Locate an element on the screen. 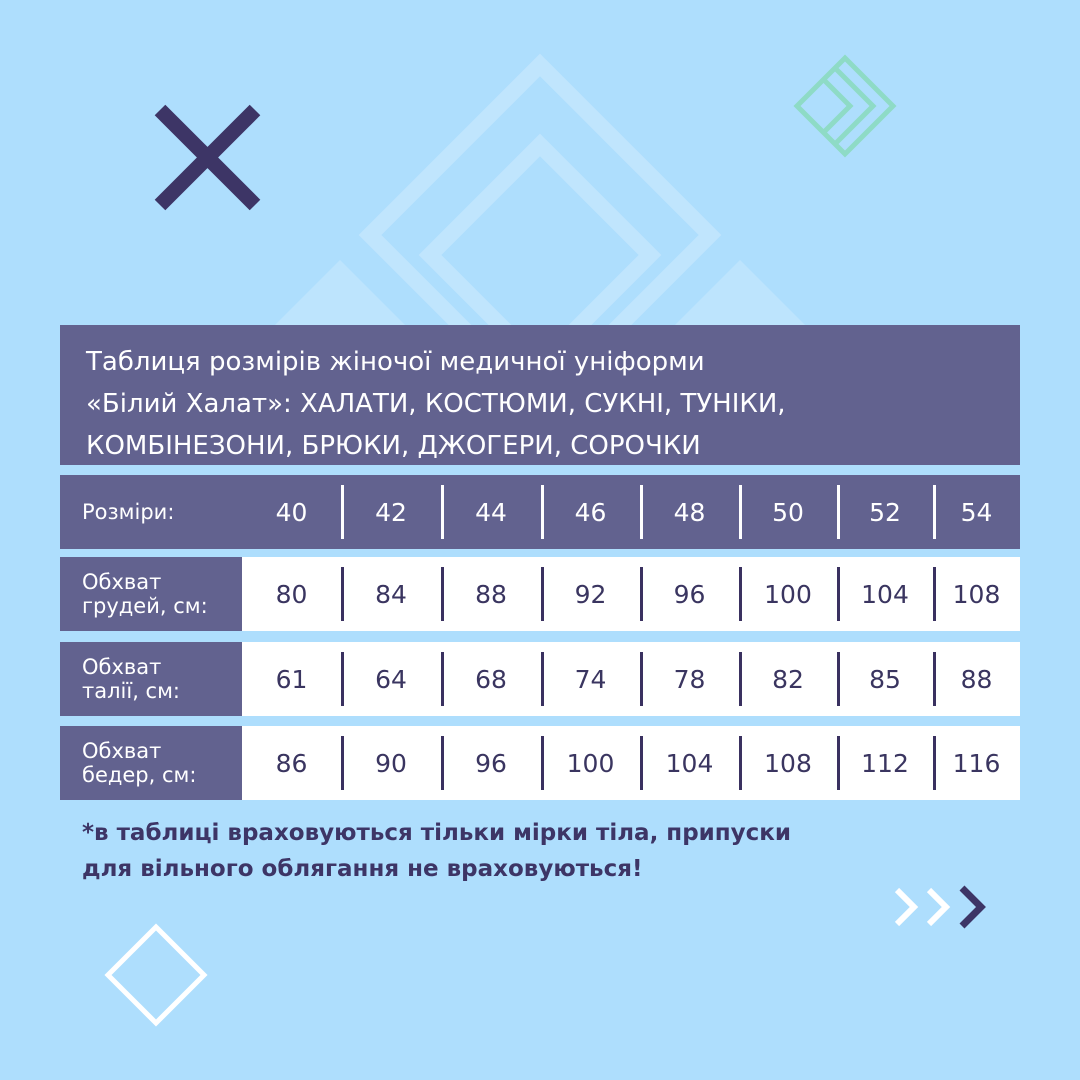 This screenshot has height=1080, width=1080. chest-row: Обхват грудей, см: 80 84 88 92 96 100 104 108 is located at coordinates (540, 594).